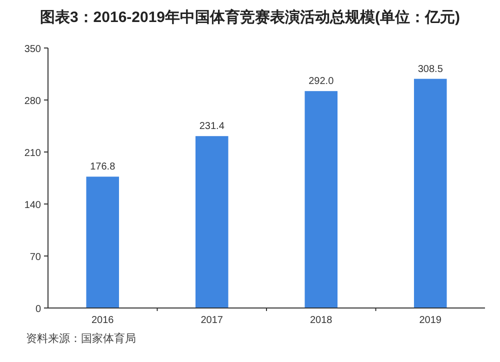 The height and width of the screenshot is (362, 500). Describe the element at coordinates (103, 320) in the screenshot. I see `x-tick-label: 2016` at that location.